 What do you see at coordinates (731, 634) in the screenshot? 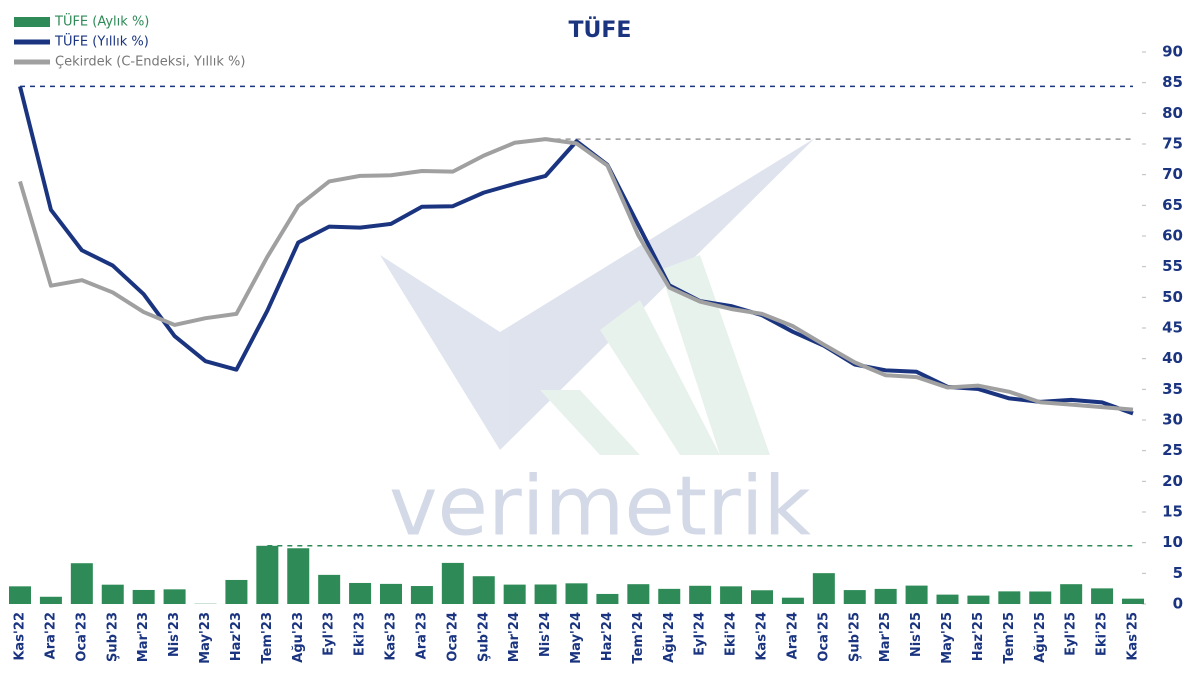
I see `x-tick-label: Eki'24` at bounding box center [731, 634].